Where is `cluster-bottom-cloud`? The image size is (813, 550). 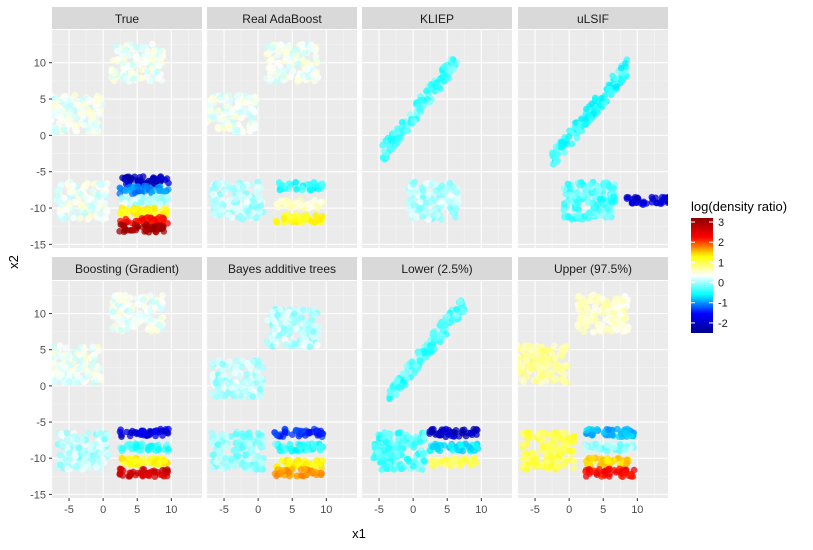
cluster-bottom-cloud is located at coordinates (433, 200).